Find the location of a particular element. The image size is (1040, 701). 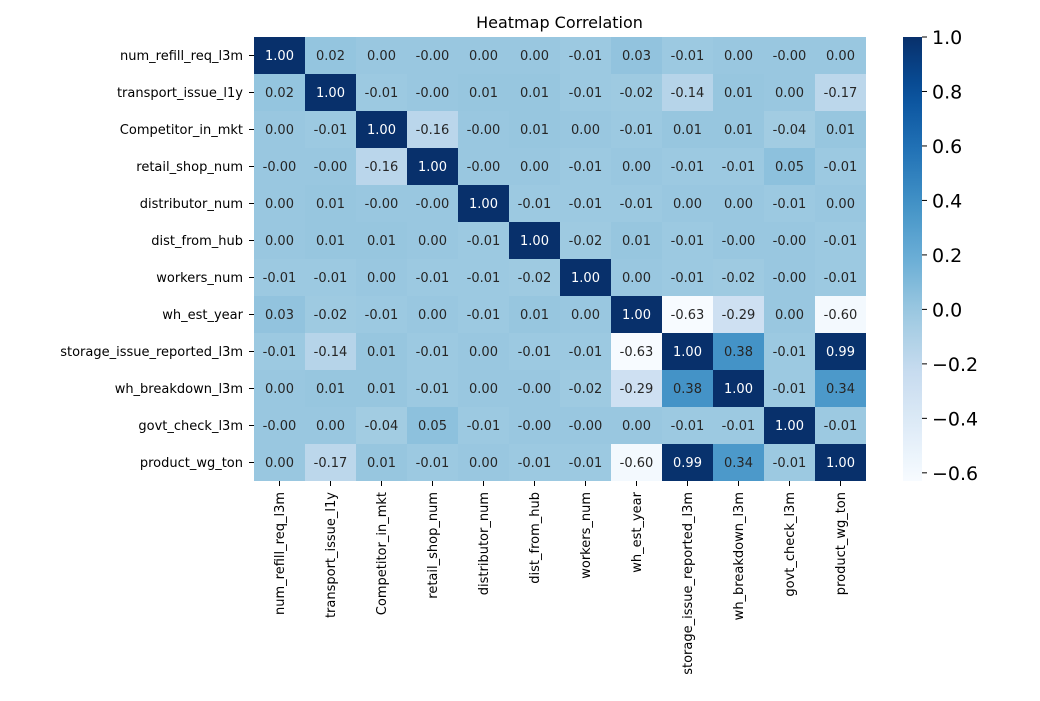

cell-value-label: -0.29 is located at coordinates (739, 315).